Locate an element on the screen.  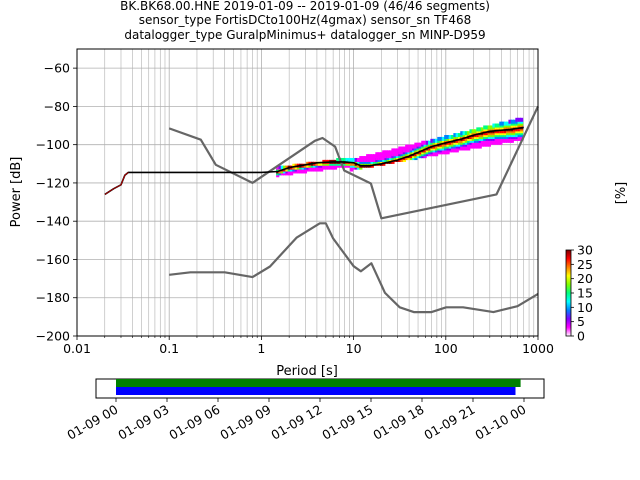
timeline-tick-label: 01-10 00 is located at coordinates (500, 422).